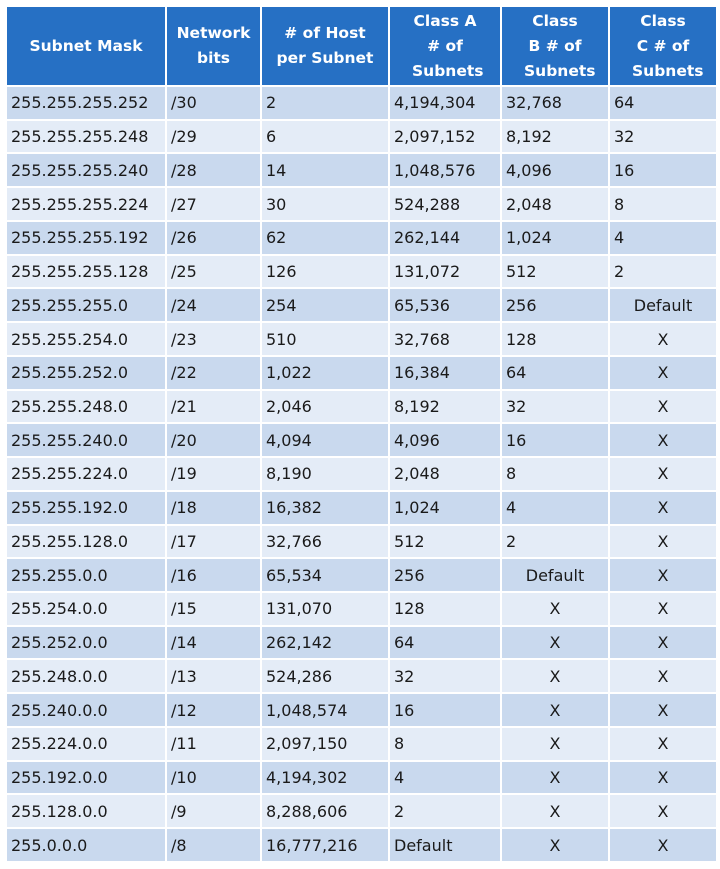 The width and height of the screenshot is (720, 869). Describe the element at coordinates (445, 339) in the screenshot. I see `table-cell: 32,768` at that location.